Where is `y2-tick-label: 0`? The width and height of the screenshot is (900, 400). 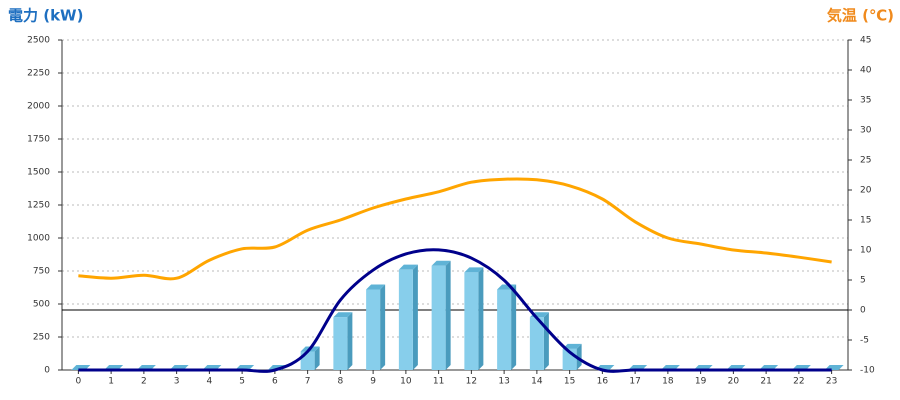
y2-tick-label: 0 is located at coordinates (863, 311).